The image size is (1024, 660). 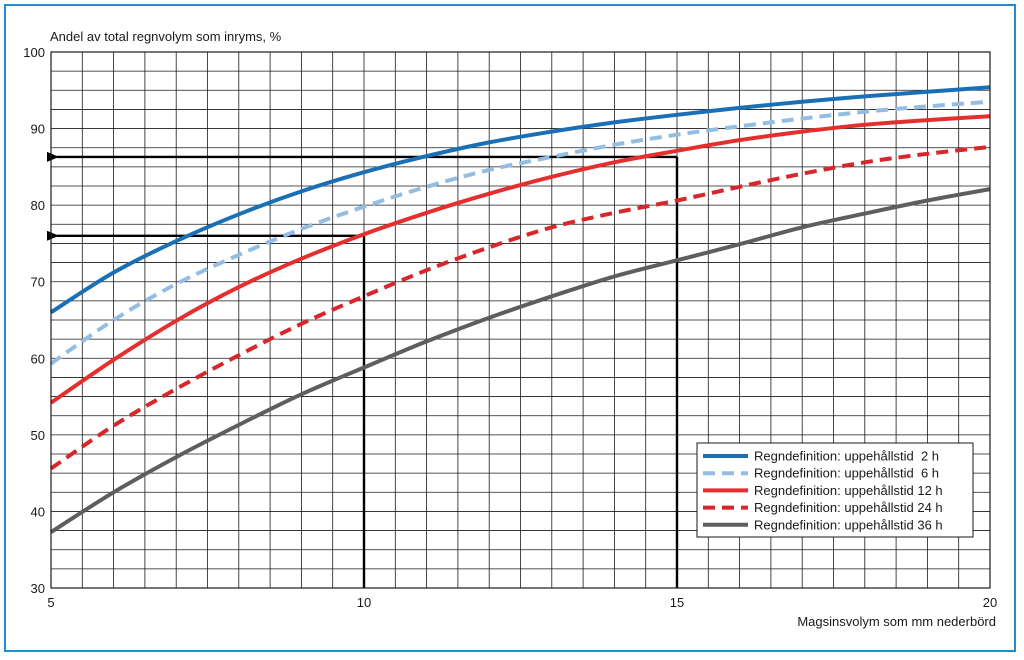 What do you see at coordinates (34, 52) in the screenshot?
I see `y-tick-label: 100` at bounding box center [34, 52].